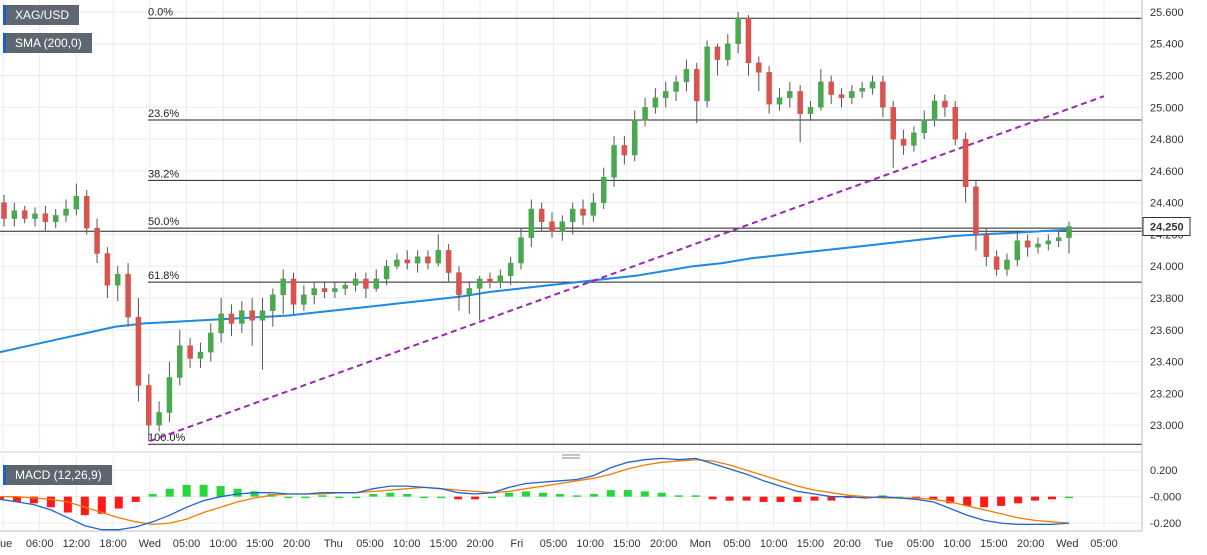 This screenshot has height=555, width=1207. What do you see at coordinates (516, 544) in the screenshot?
I see `x-tick-label: Fri` at bounding box center [516, 544].